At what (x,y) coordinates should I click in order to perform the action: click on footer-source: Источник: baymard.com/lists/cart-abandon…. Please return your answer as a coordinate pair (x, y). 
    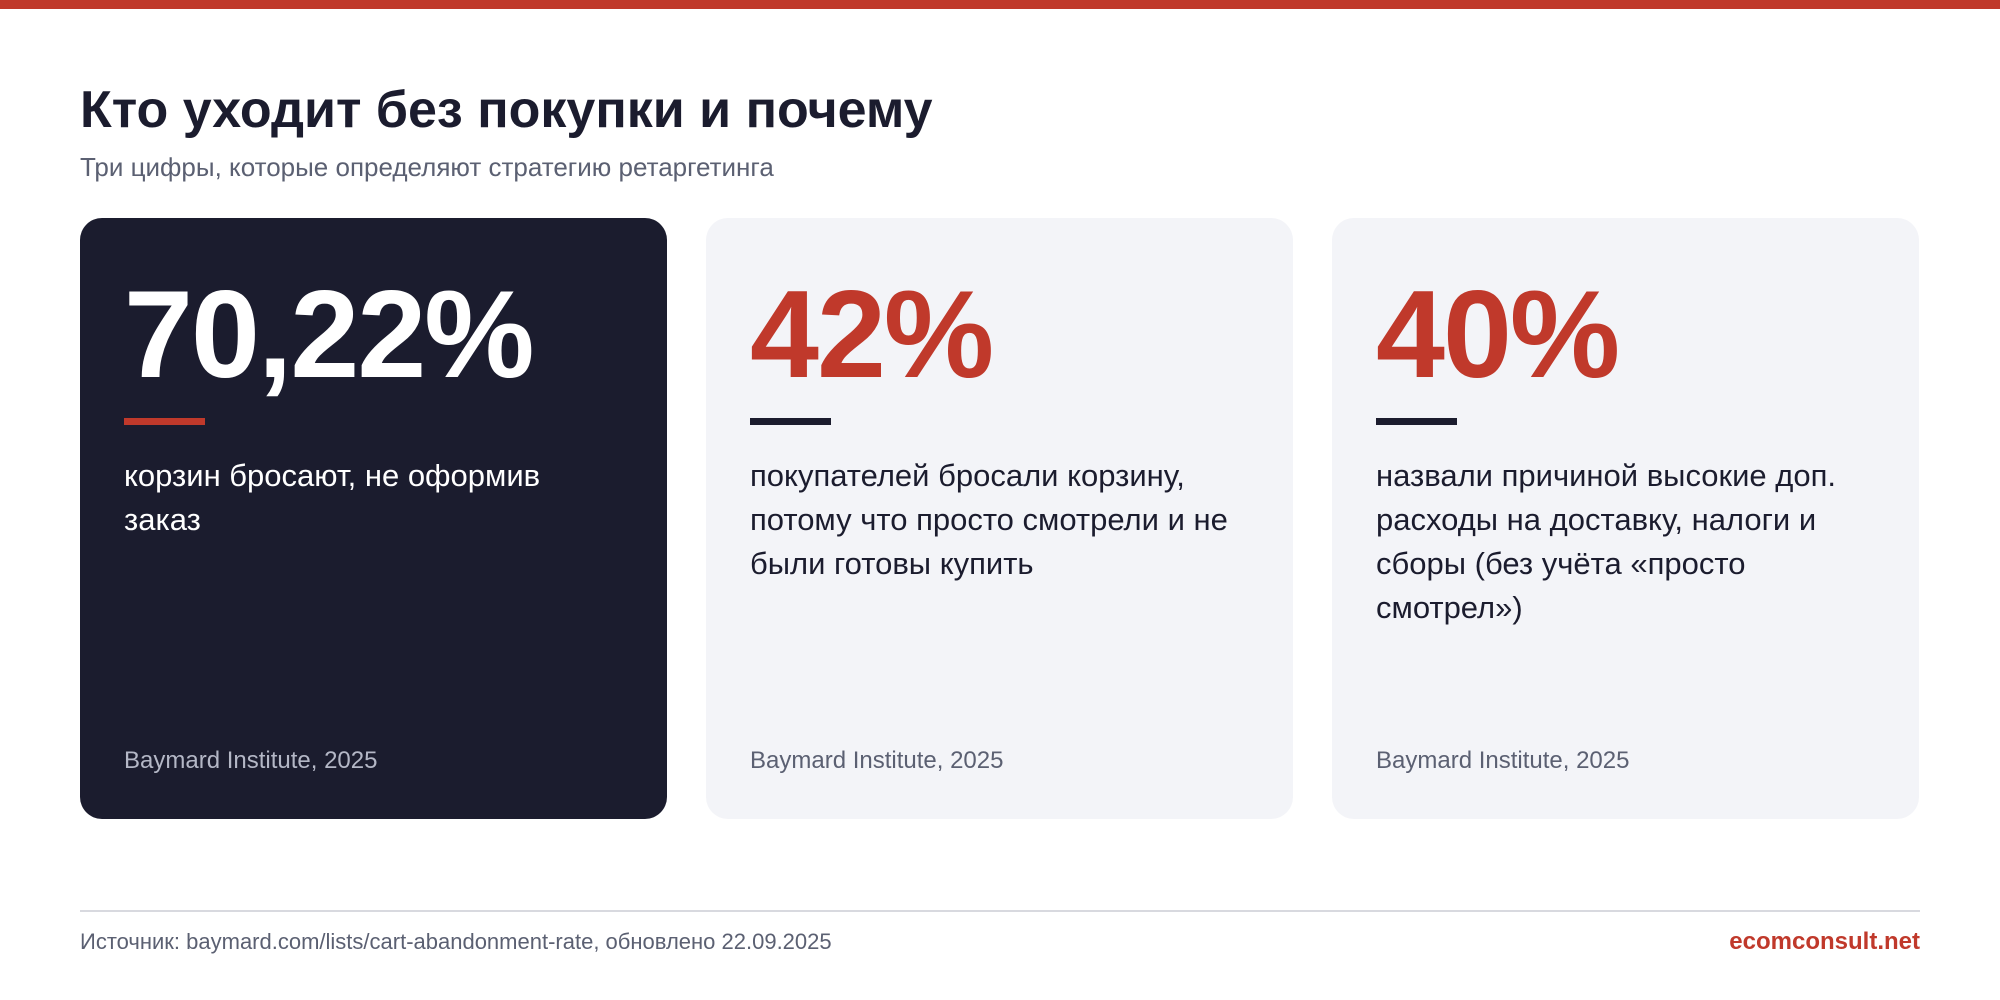
    Looking at the image, I should click on (456, 941).